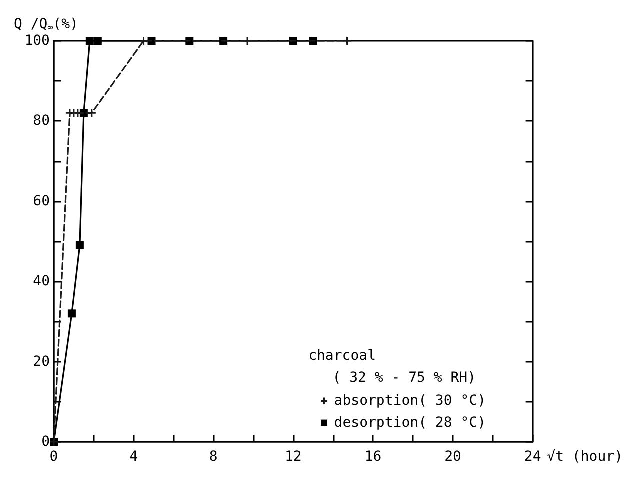 This screenshot has height=503, width=634. What do you see at coordinates (41, 362) in the screenshot?
I see `y-tick-label: 20` at bounding box center [41, 362].